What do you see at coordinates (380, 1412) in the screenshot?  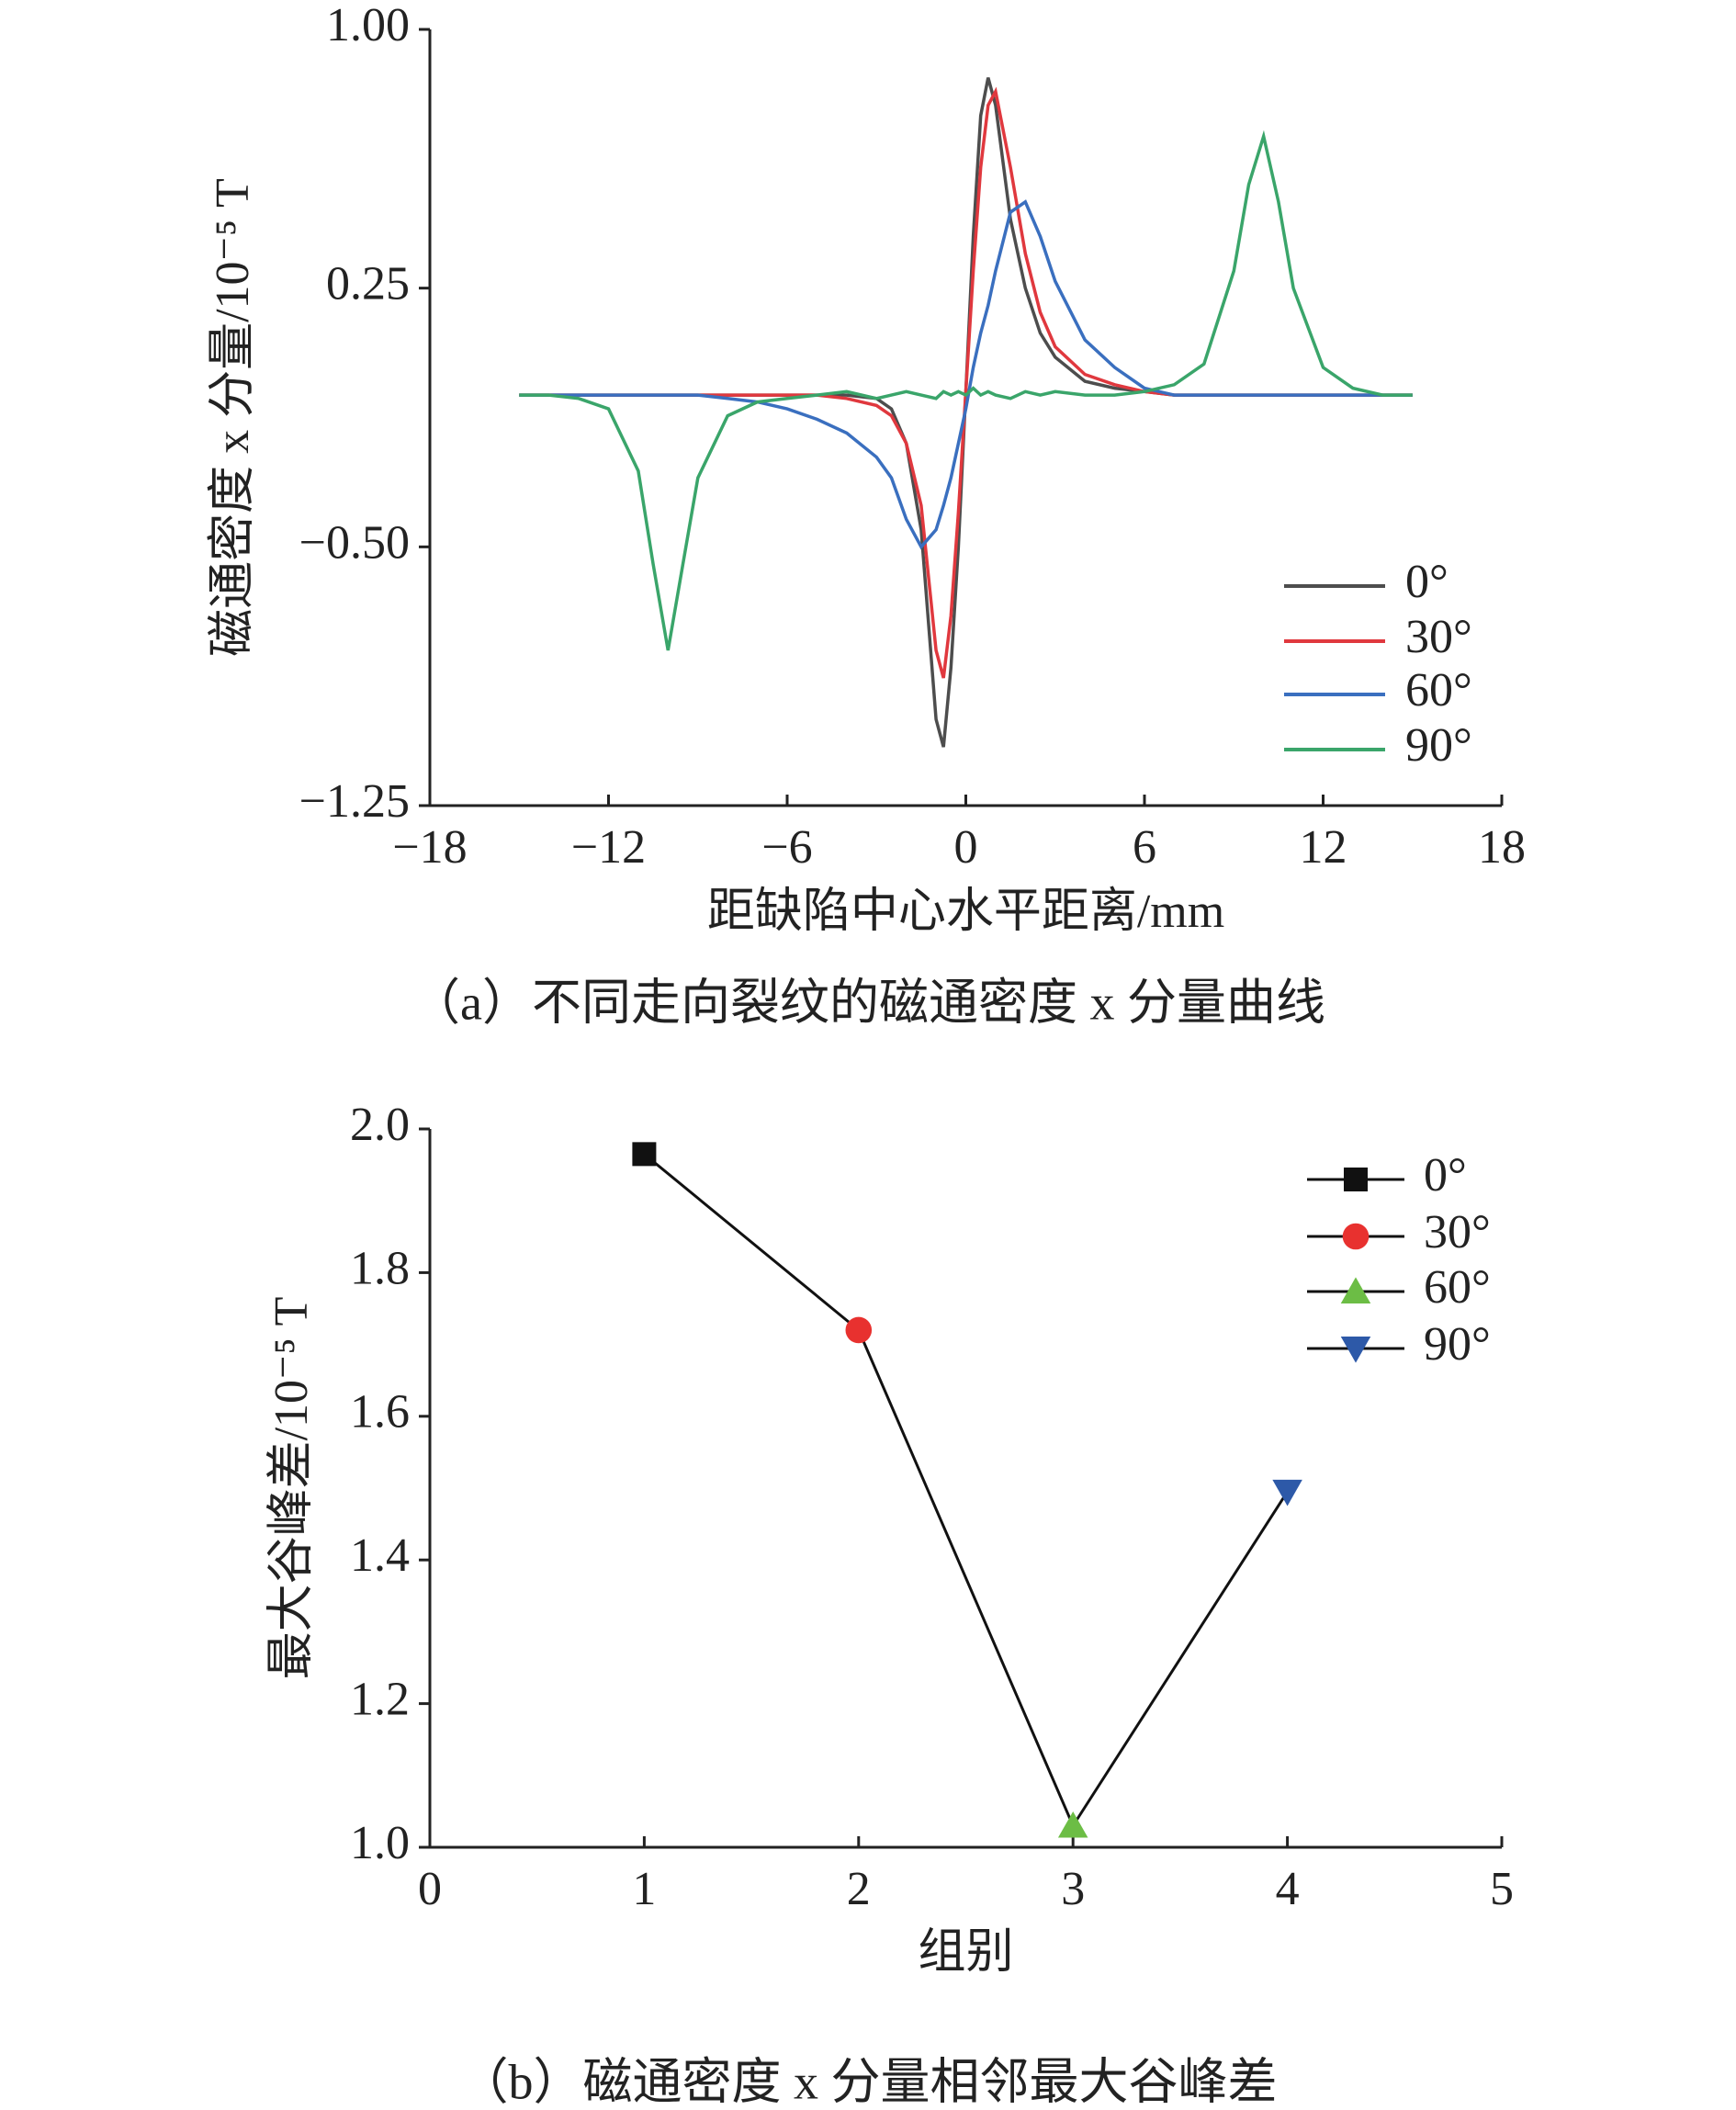 I see `y-tick-label: 1.6` at bounding box center [380, 1412].